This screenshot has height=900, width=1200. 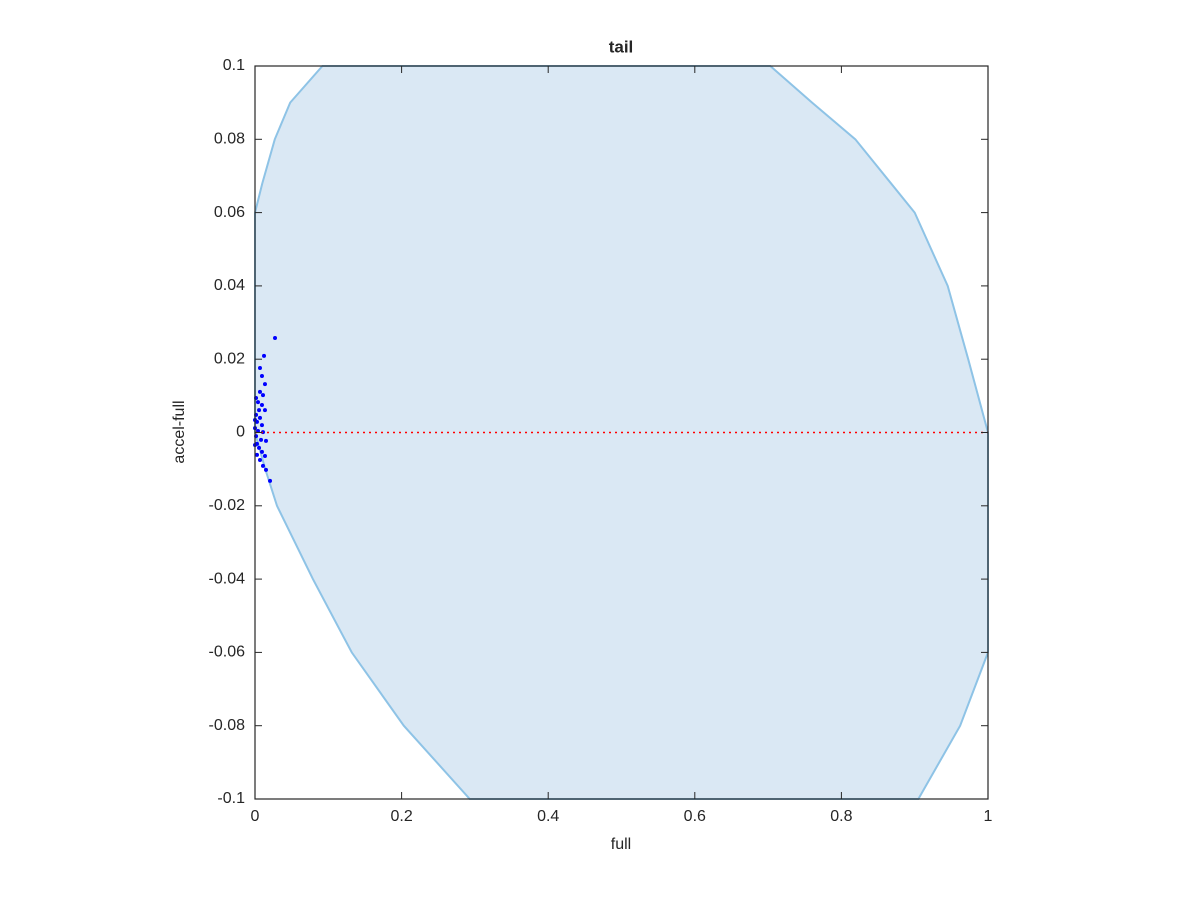 I want to click on y-axis-label: accel-full, so click(x=179, y=431).